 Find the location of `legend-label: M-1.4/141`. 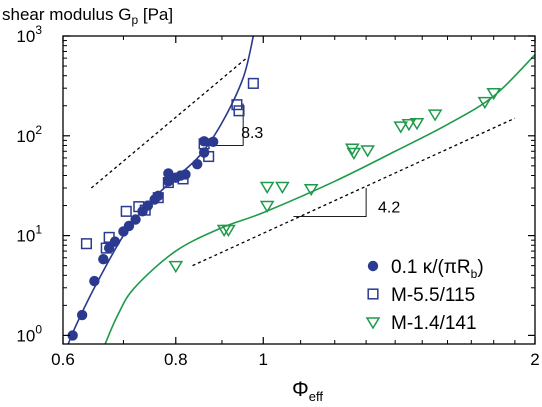

legend-label: M-1.4/141 is located at coordinates (434, 323).